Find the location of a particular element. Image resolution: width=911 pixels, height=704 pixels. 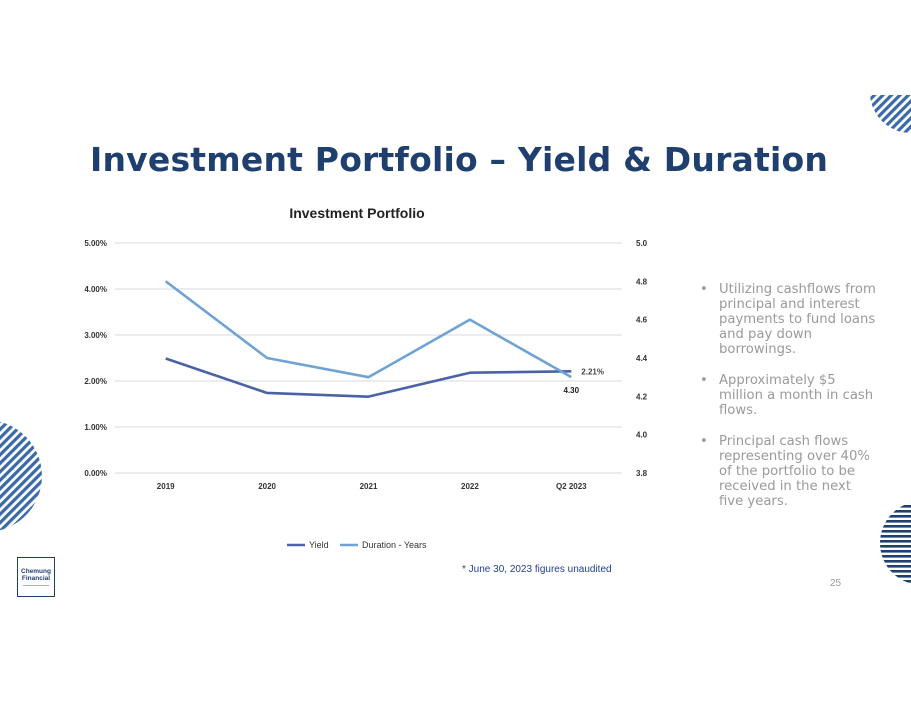

page-number: 25 is located at coordinates (836, 583).